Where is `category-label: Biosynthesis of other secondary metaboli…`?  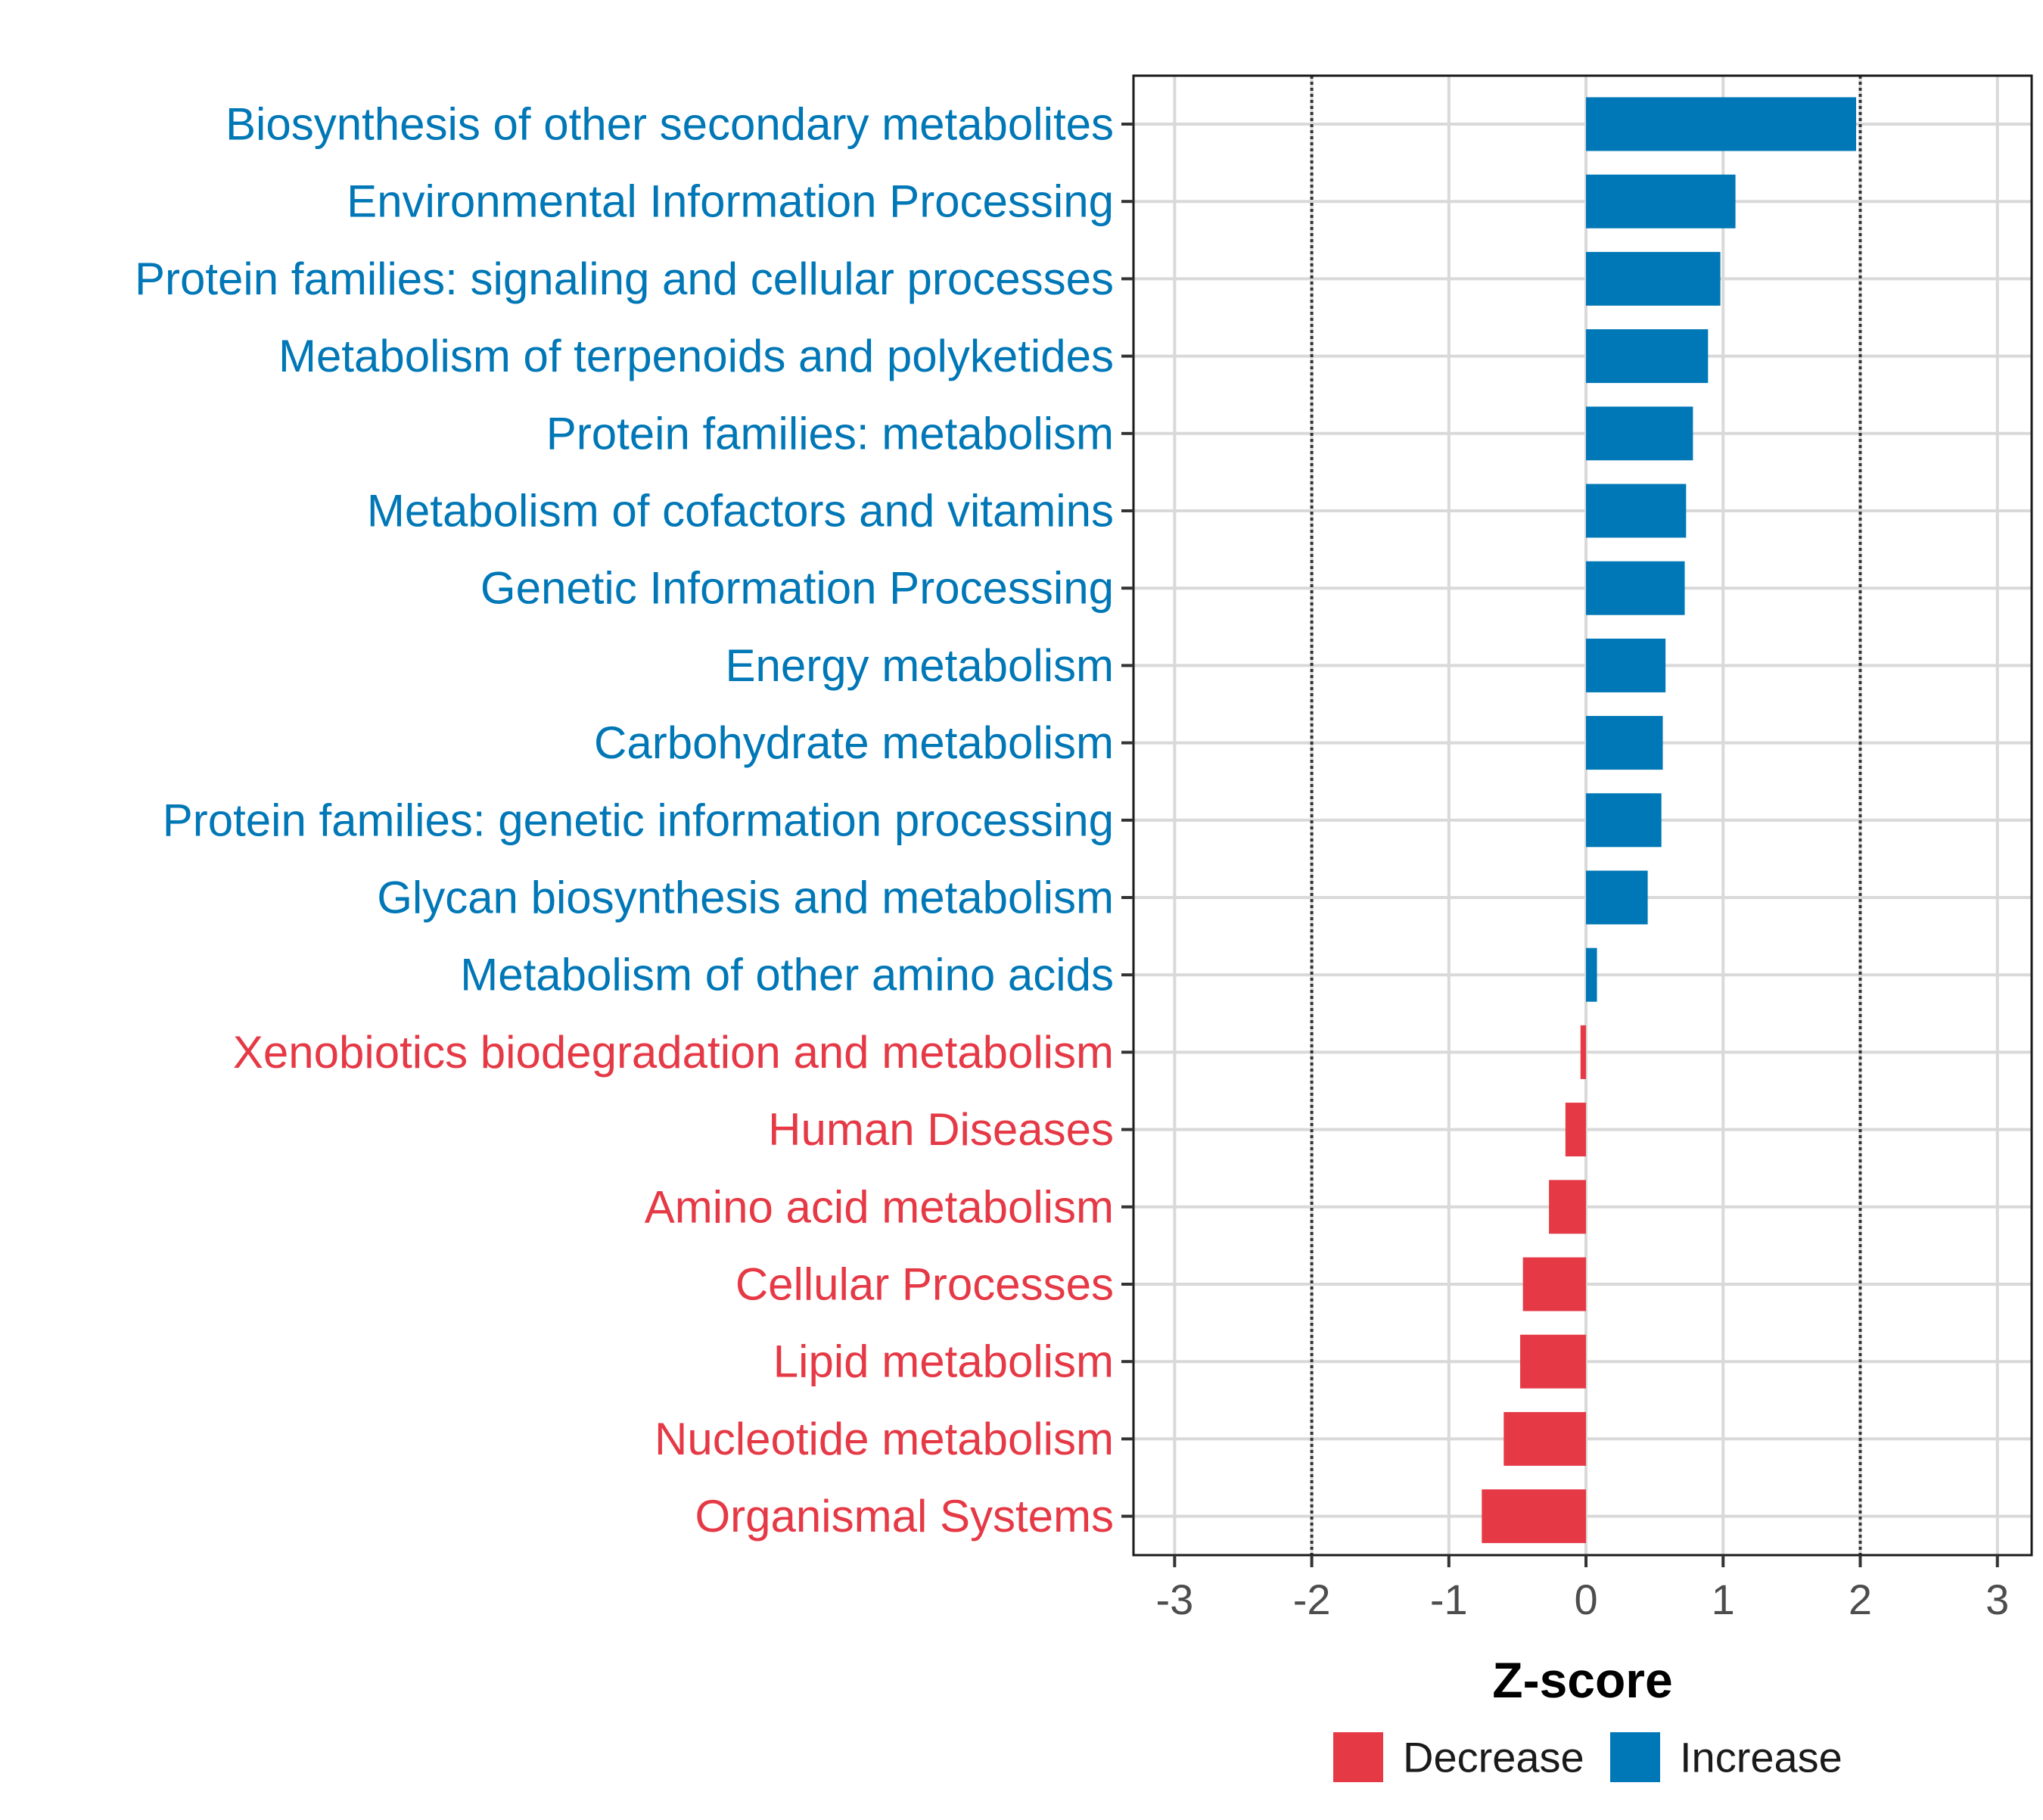 category-label: Biosynthesis of other secondary metaboli… is located at coordinates (670, 124).